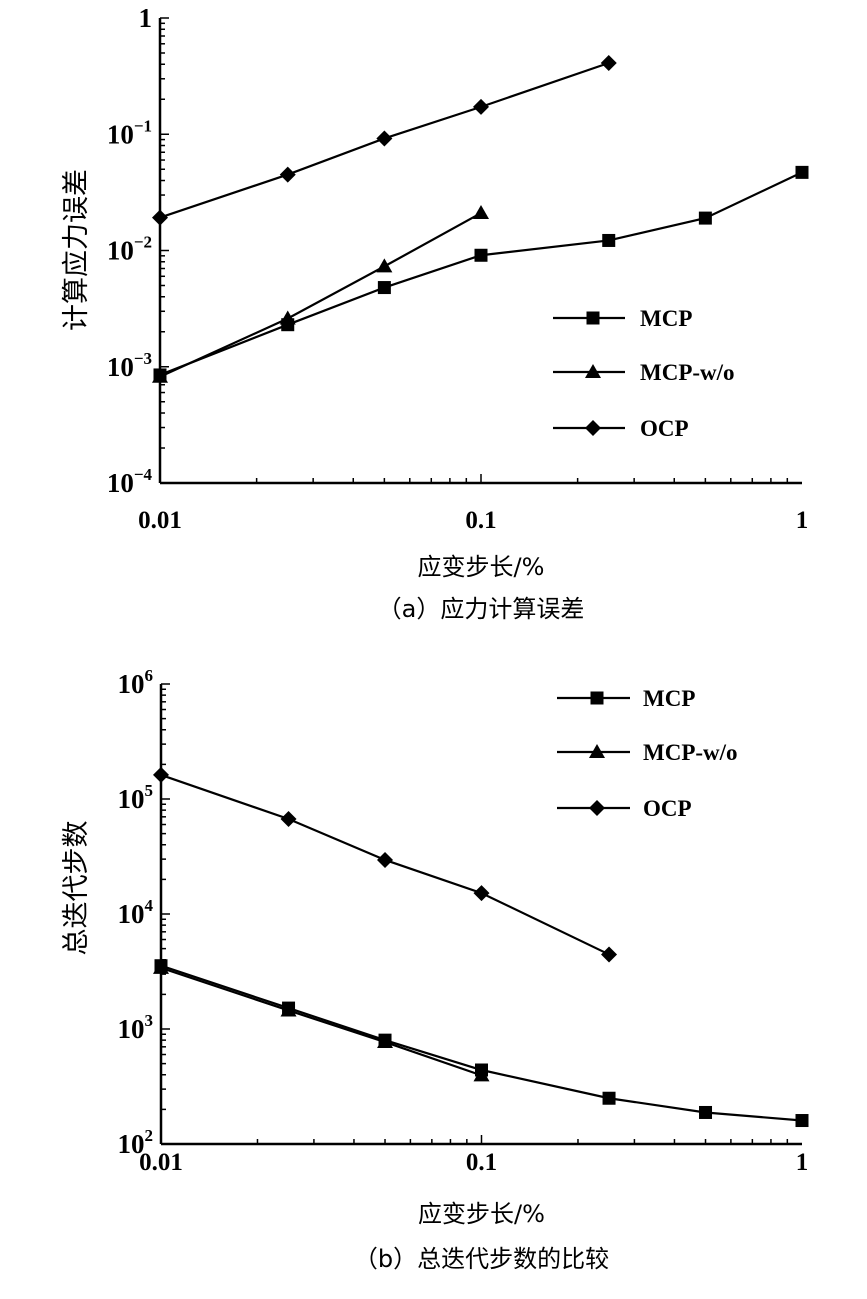 The width and height of the screenshot is (867, 1299). What do you see at coordinates (481, 609) in the screenshot?
I see `figure-caption: （a）应力计算误差` at bounding box center [481, 609].